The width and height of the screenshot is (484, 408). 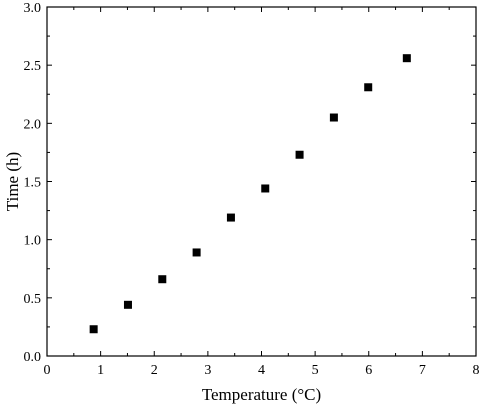 I want to click on x-axis-label: Temperature (°C), so click(x=261, y=394).